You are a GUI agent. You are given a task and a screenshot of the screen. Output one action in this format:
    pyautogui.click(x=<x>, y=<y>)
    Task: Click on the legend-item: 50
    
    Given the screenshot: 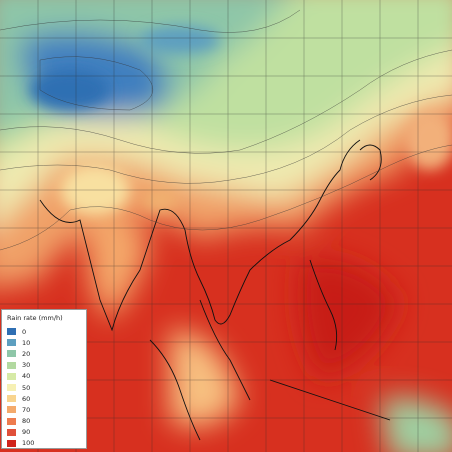 What is the action you would take?
    pyautogui.click(x=44, y=387)
    